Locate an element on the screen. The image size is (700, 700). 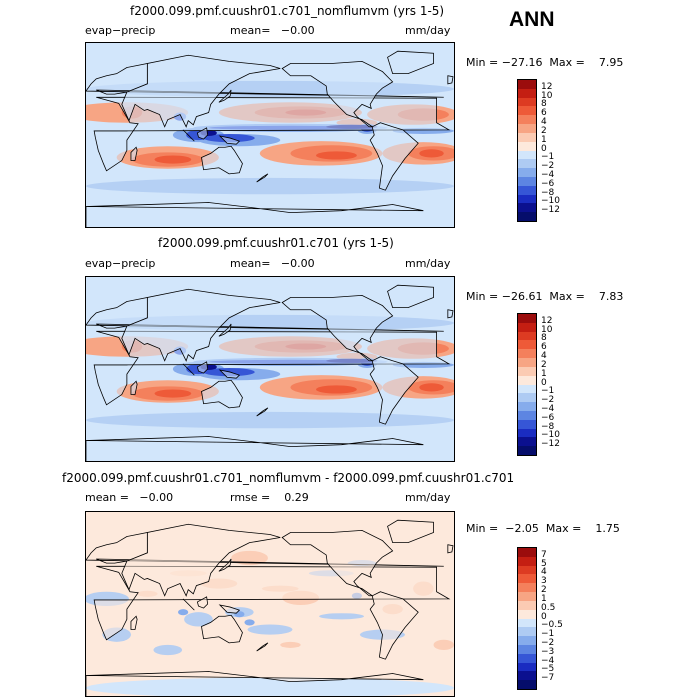
panel1-variable: evap−precip is located at coordinates (120, 30).